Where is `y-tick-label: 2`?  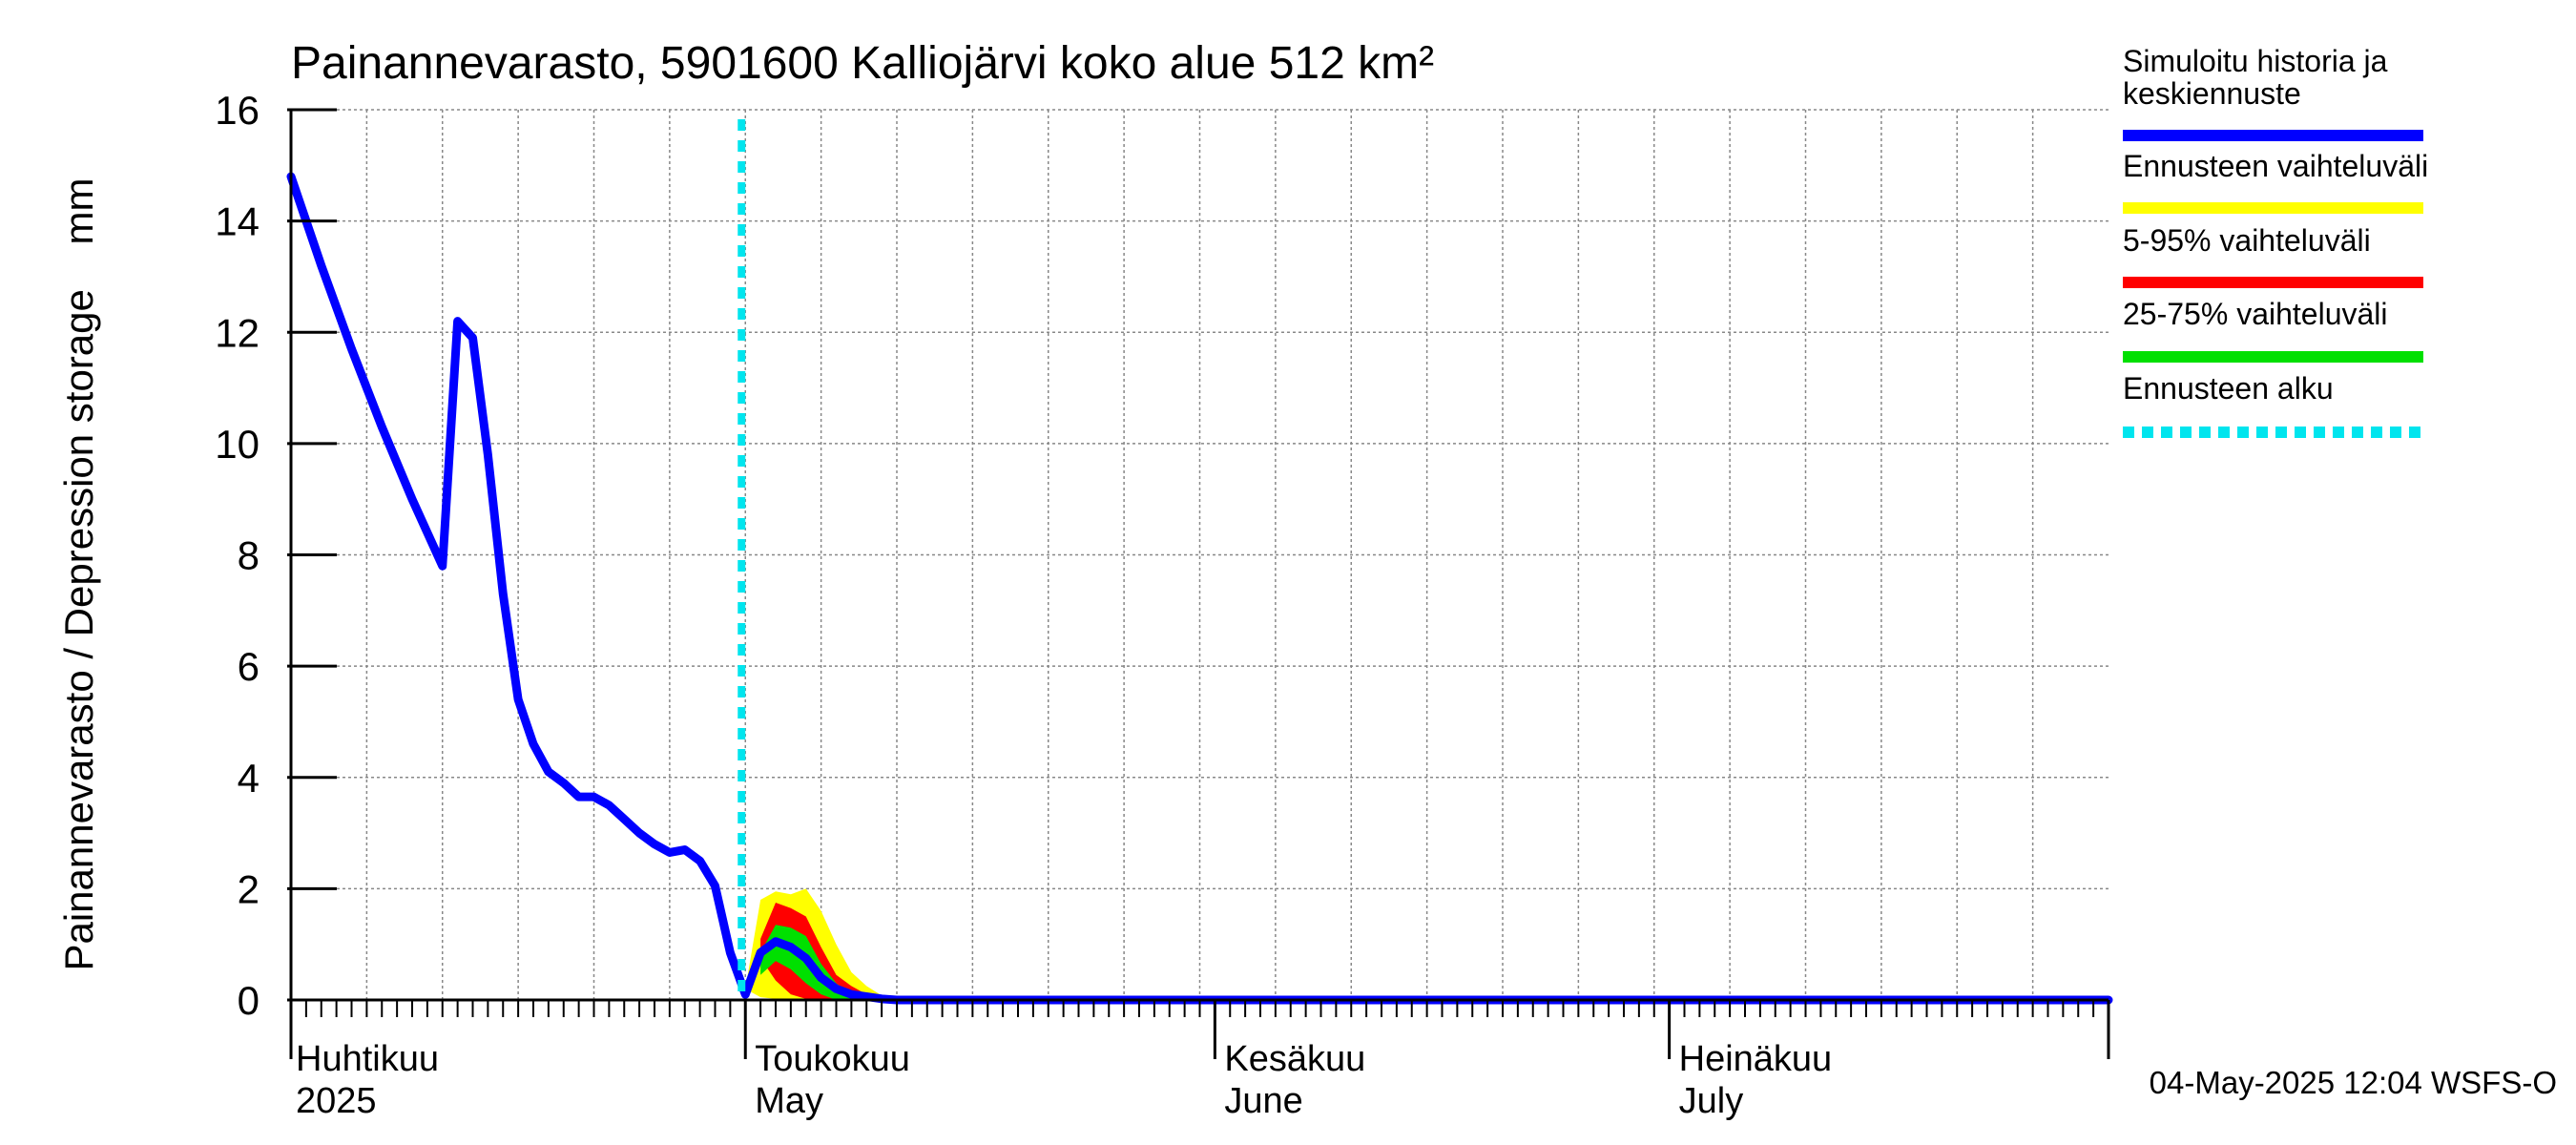
y-tick-label: 2 is located at coordinates (249, 888).